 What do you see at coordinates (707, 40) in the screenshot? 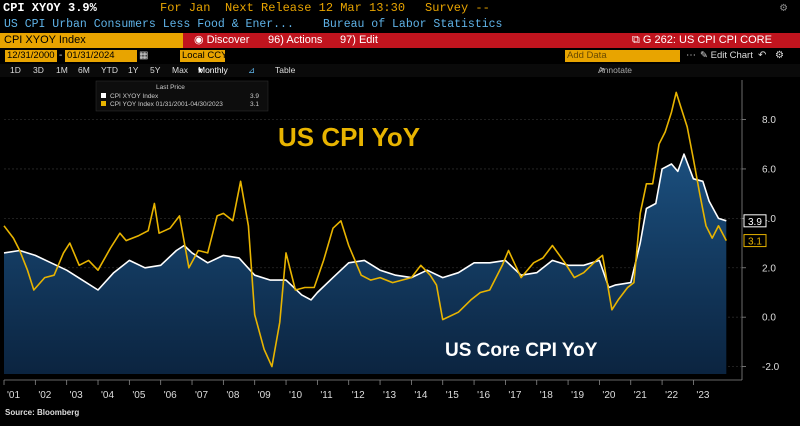
I see `chart-name-label: G 262: US CPI CPI CORE` at bounding box center [707, 40].